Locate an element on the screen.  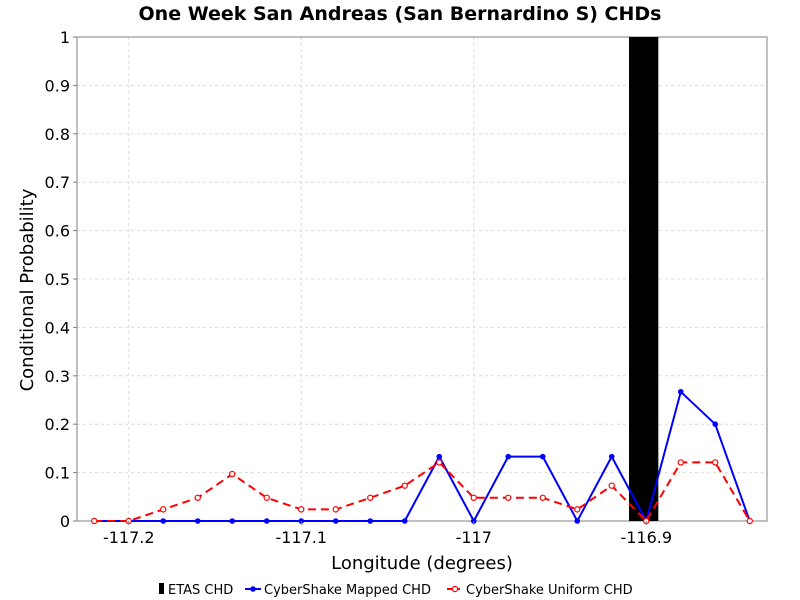
y-tick-label: 0.7 is located at coordinates (57, 182).